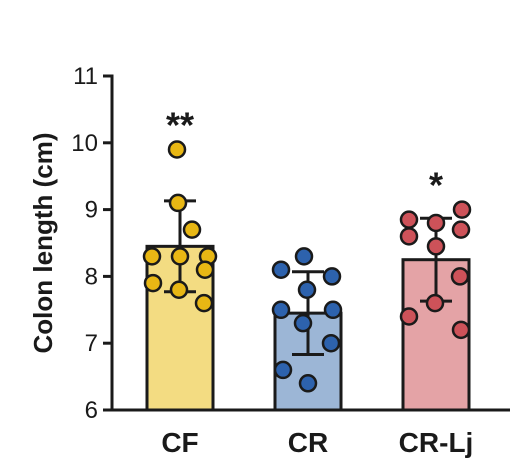 The image size is (527, 476). I want to click on significance-layer: ***, so click(304, 154).